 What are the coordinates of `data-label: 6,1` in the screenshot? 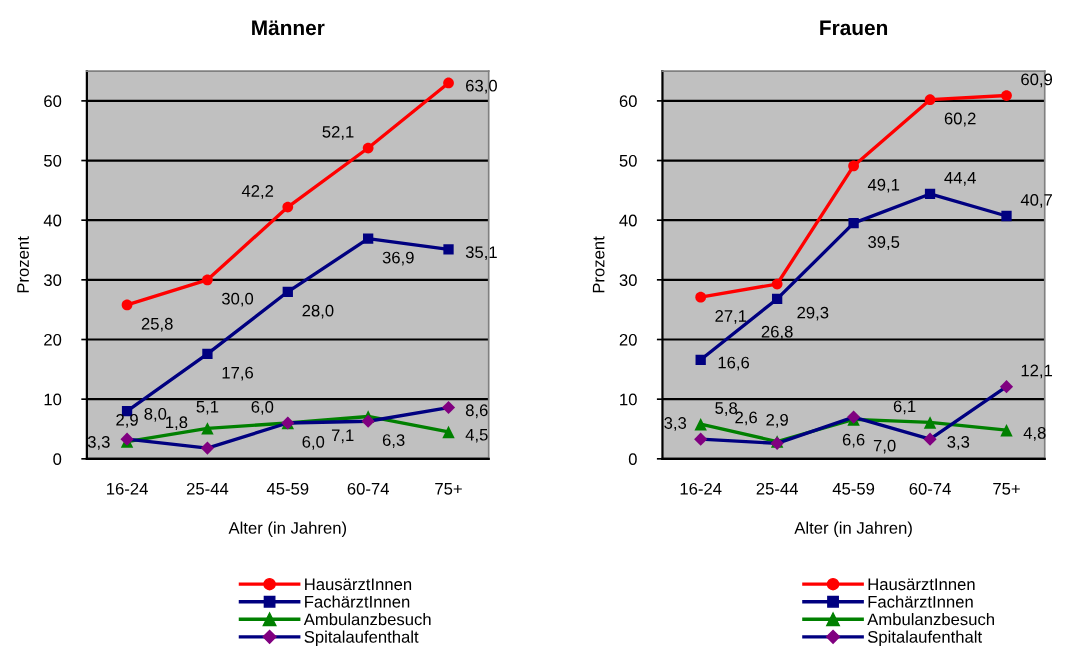 It's located at (904, 407).